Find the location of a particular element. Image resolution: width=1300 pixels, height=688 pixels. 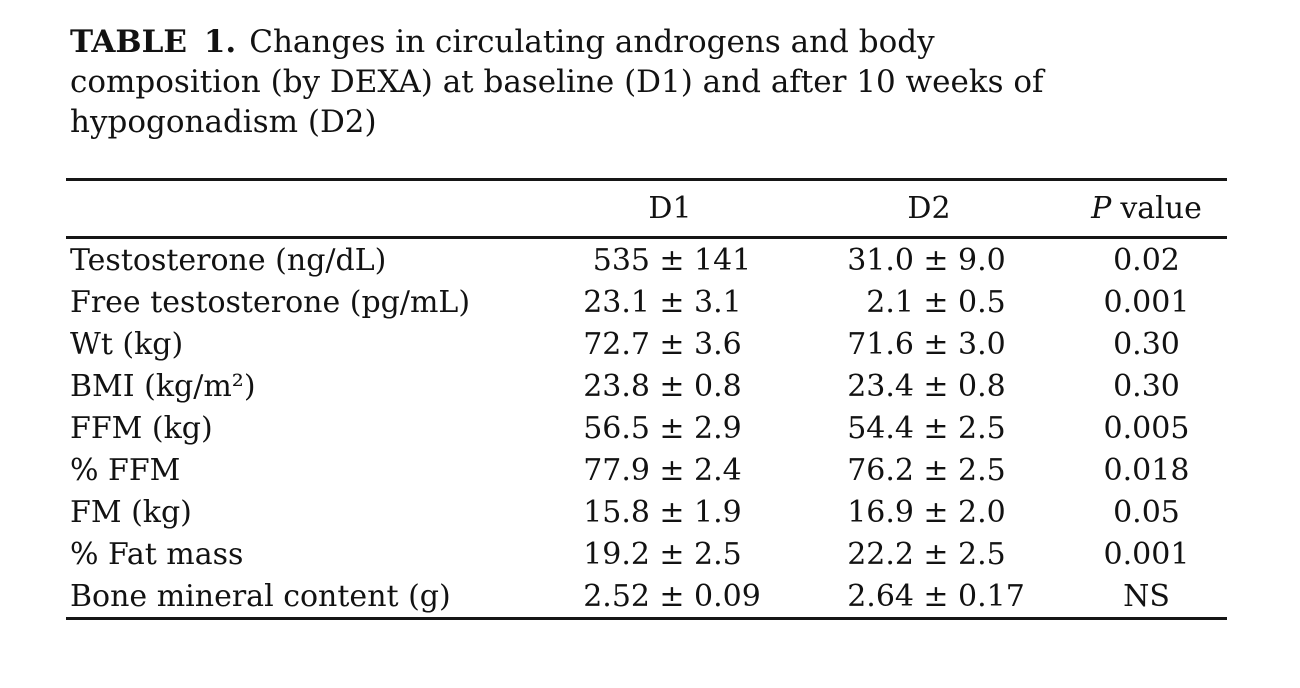

table-row-pct-ffm: % FFM 77.9 ±2.4 76.2 ±2.5 0.018 is located at coordinates (646, 470).